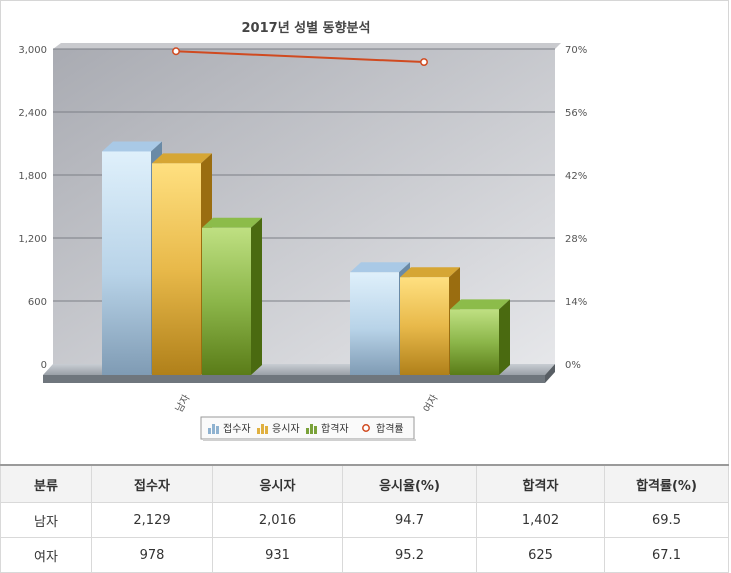 This screenshot has width=731, height=573. Describe the element at coordinates (576, 176) in the screenshot. I see `right-tick-label: 42%` at that location.